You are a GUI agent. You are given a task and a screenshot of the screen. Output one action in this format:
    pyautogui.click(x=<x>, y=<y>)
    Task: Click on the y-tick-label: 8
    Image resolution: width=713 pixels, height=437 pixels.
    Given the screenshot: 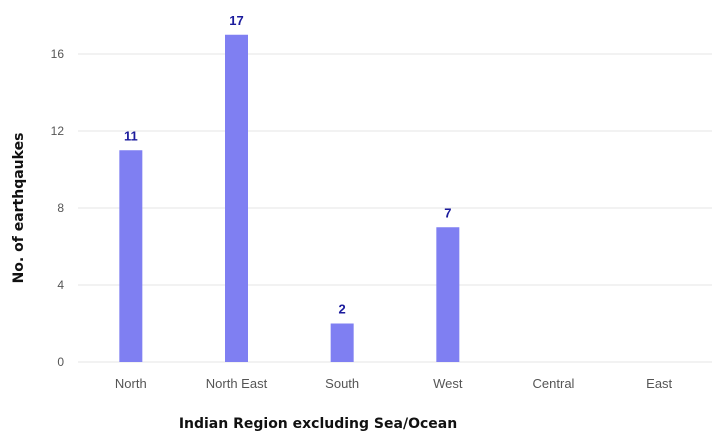 What is the action you would take?
    pyautogui.click(x=60, y=208)
    